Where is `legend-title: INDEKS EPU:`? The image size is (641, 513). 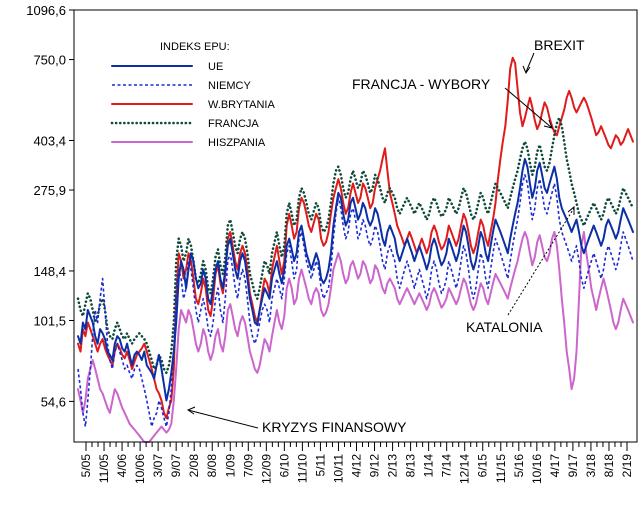 legend-title: INDEKS EPU: is located at coordinates (195, 47).